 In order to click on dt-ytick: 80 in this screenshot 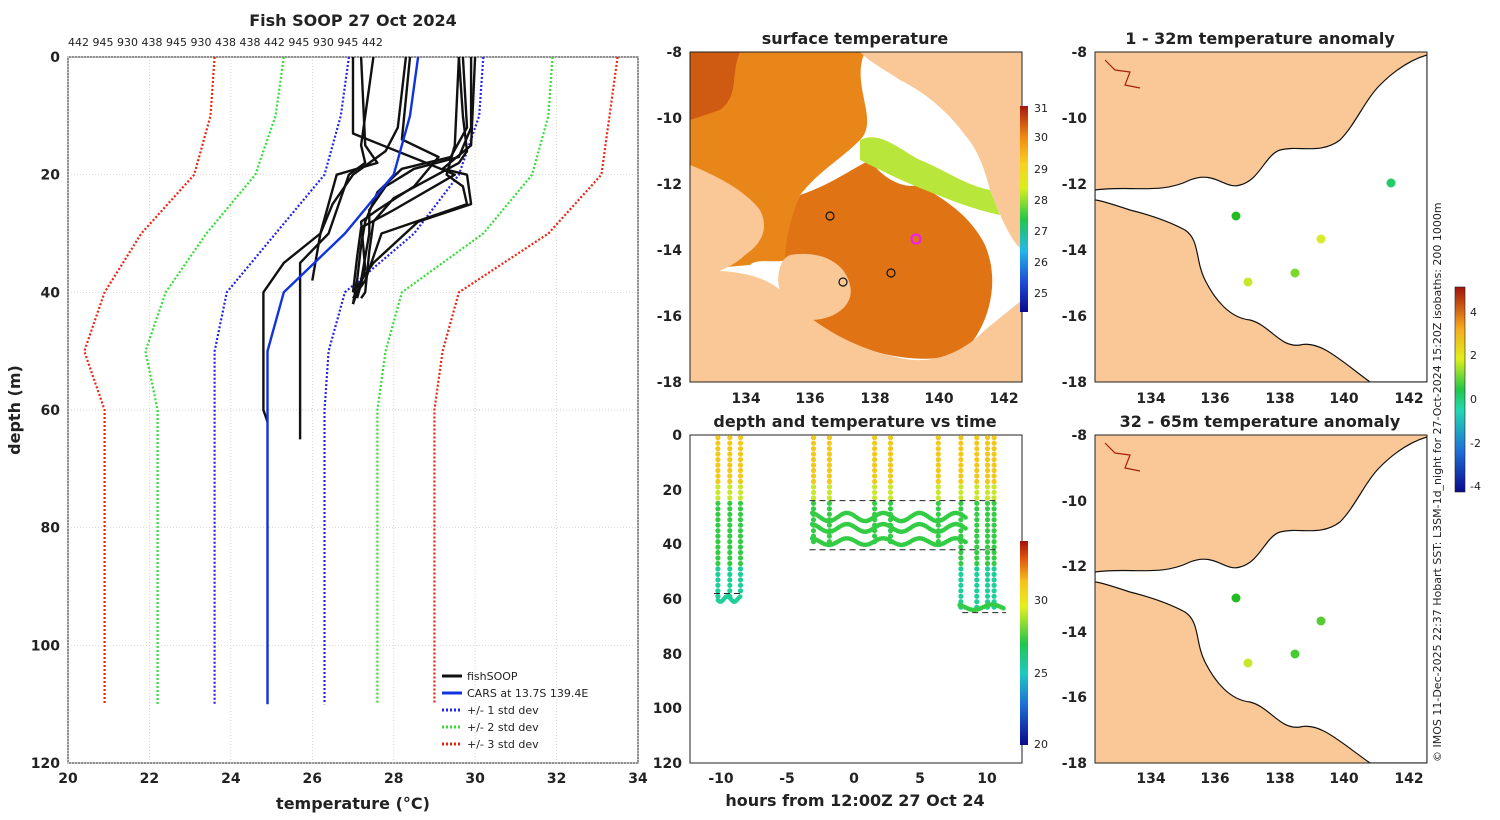, I will do `click(673, 655)`.